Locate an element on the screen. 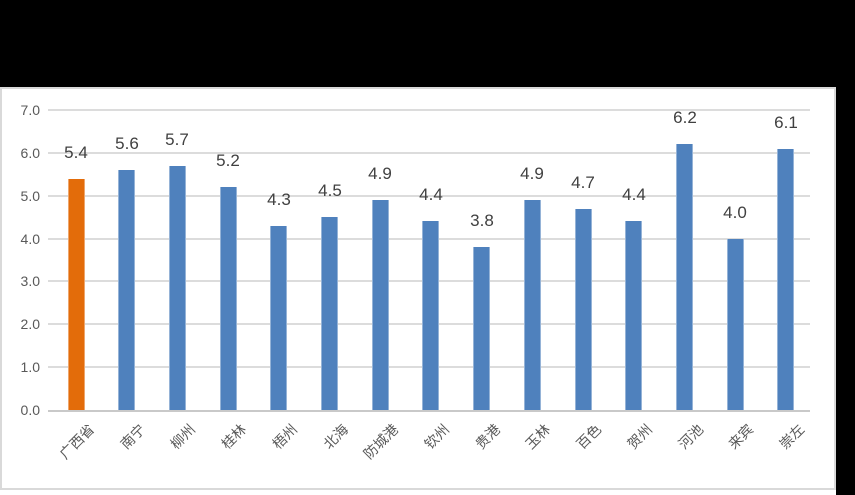 The width and height of the screenshot is (855, 495). bar-value-label: 5.2 is located at coordinates (228, 160).